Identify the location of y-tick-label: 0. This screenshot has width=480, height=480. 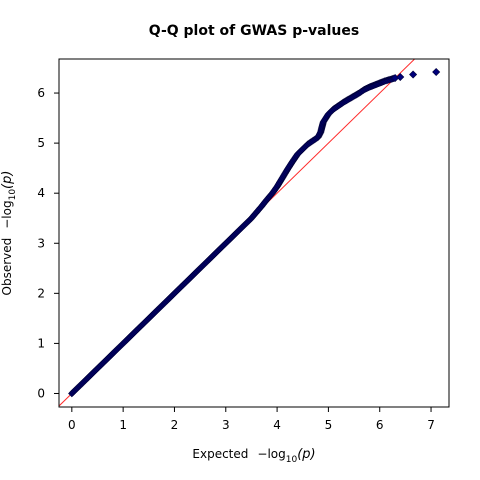
(41, 393).